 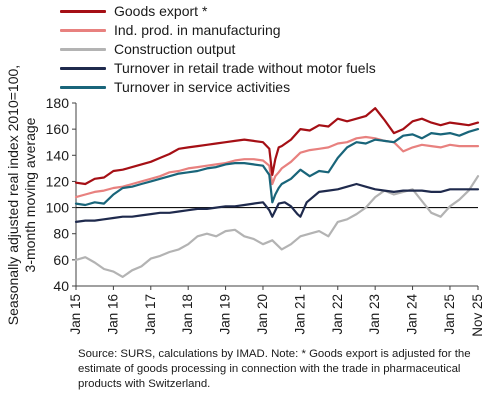 I want to click on y-tick-label: 120, so click(x=58, y=181).